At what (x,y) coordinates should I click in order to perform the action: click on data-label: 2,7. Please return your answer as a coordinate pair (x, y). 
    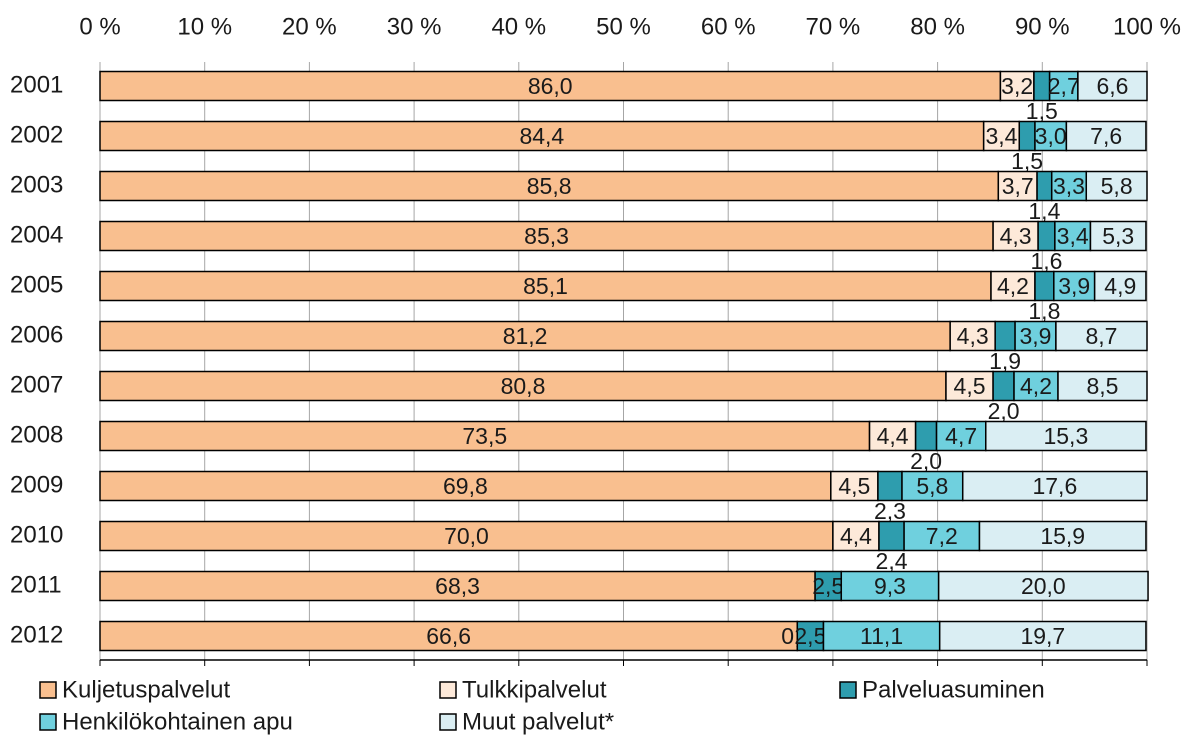
    Looking at the image, I should click on (1064, 86).